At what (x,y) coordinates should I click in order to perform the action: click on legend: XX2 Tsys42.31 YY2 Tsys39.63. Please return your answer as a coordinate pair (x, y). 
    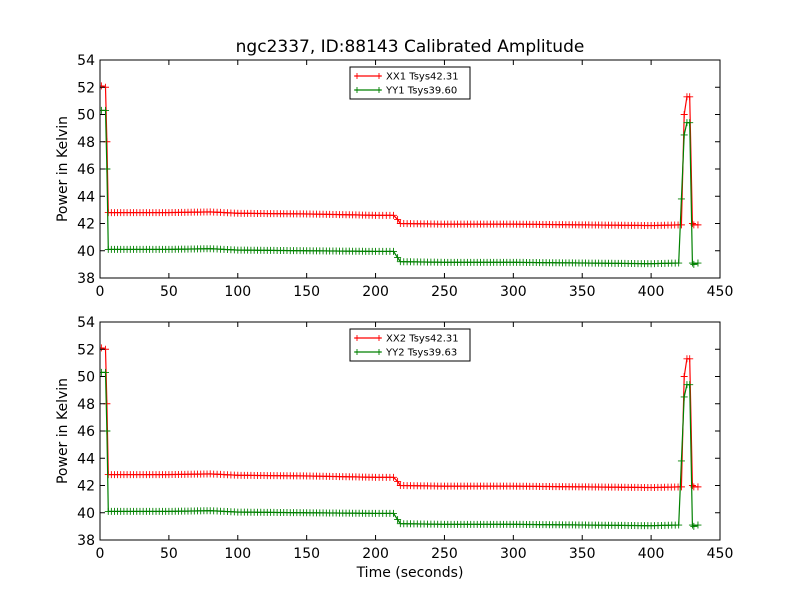
    Looking at the image, I should click on (410, 345).